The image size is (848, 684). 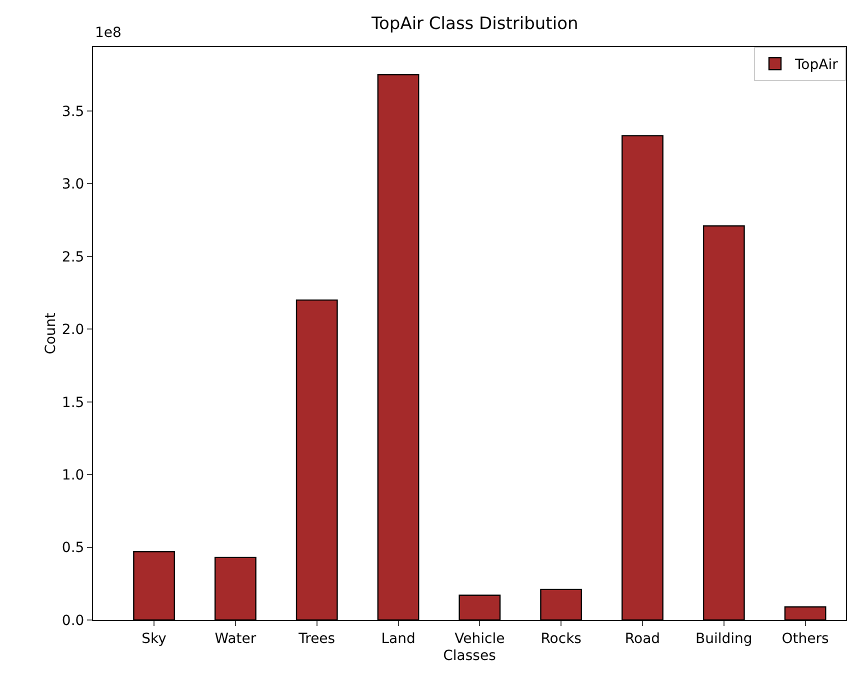 I want to click on x-tick-label: Others, so click(x=805, y=638).